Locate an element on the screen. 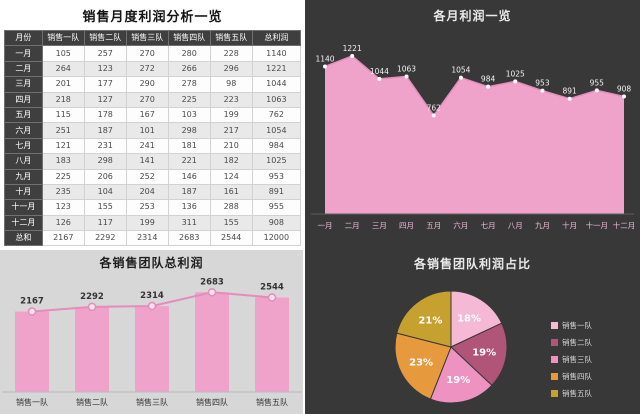 This screenshot has width=640, height=414. table-cell: 223 is located at coordinates (231, 99).